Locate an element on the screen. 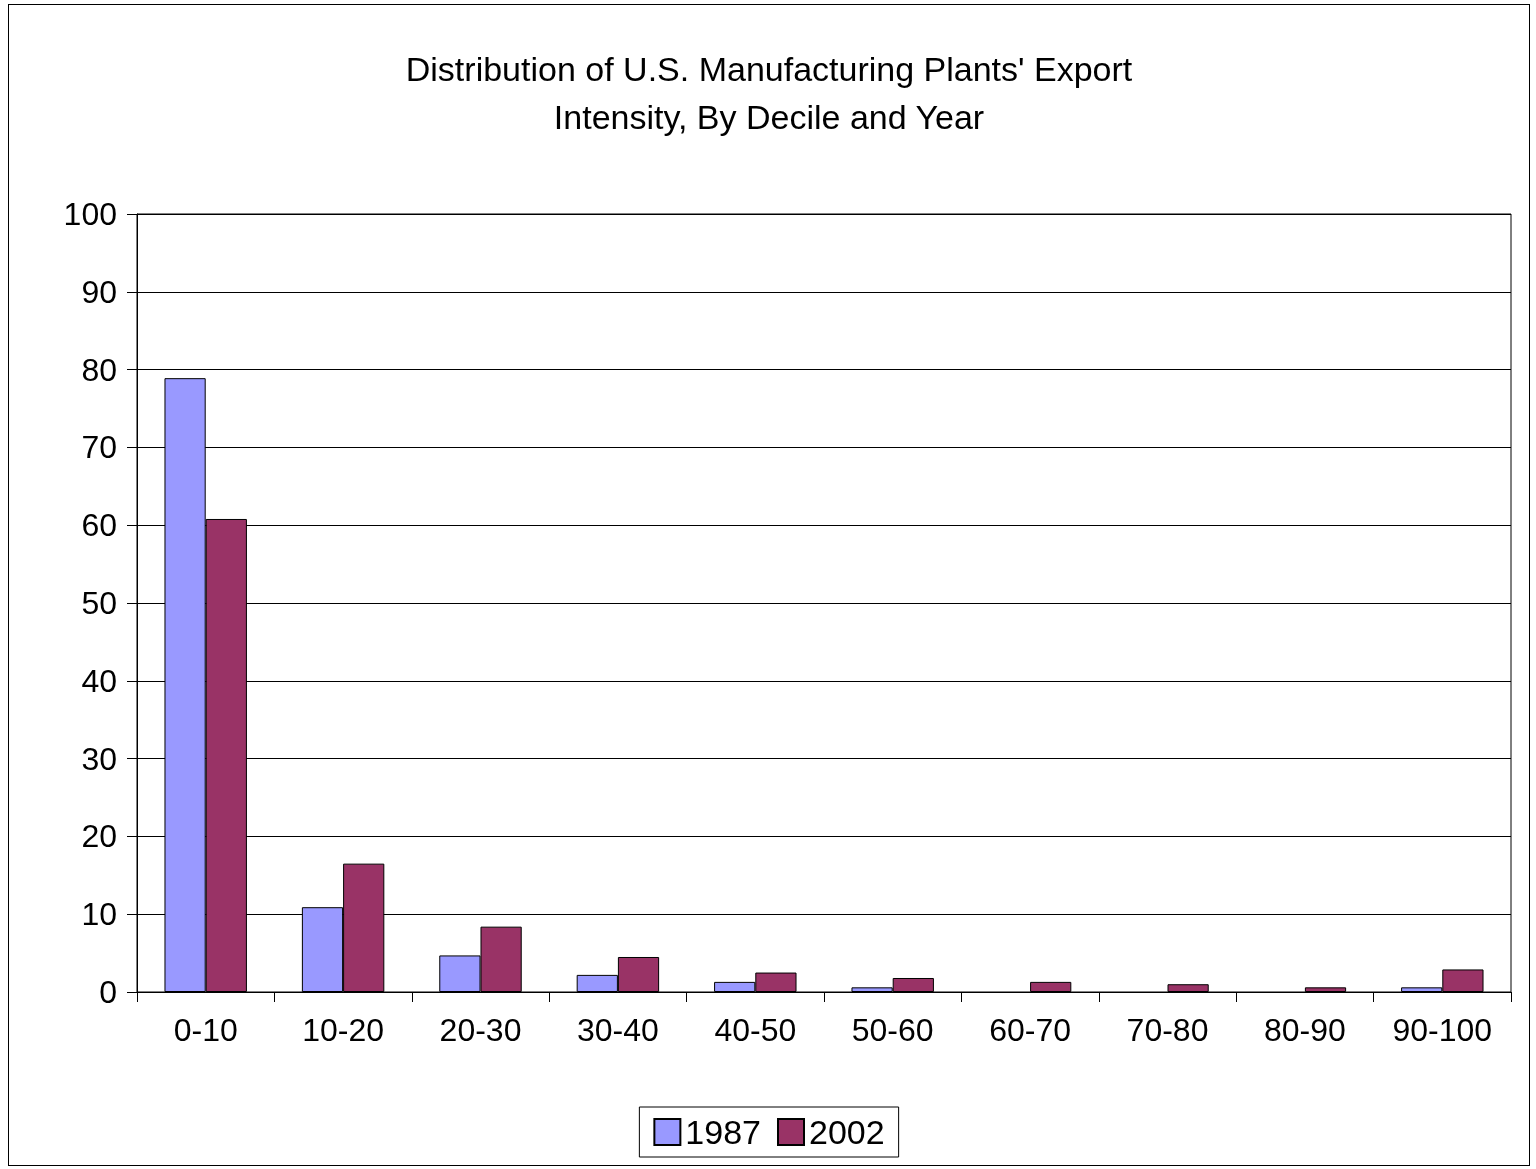  y-tick-label: 100 is located at coordinates (90, 214).